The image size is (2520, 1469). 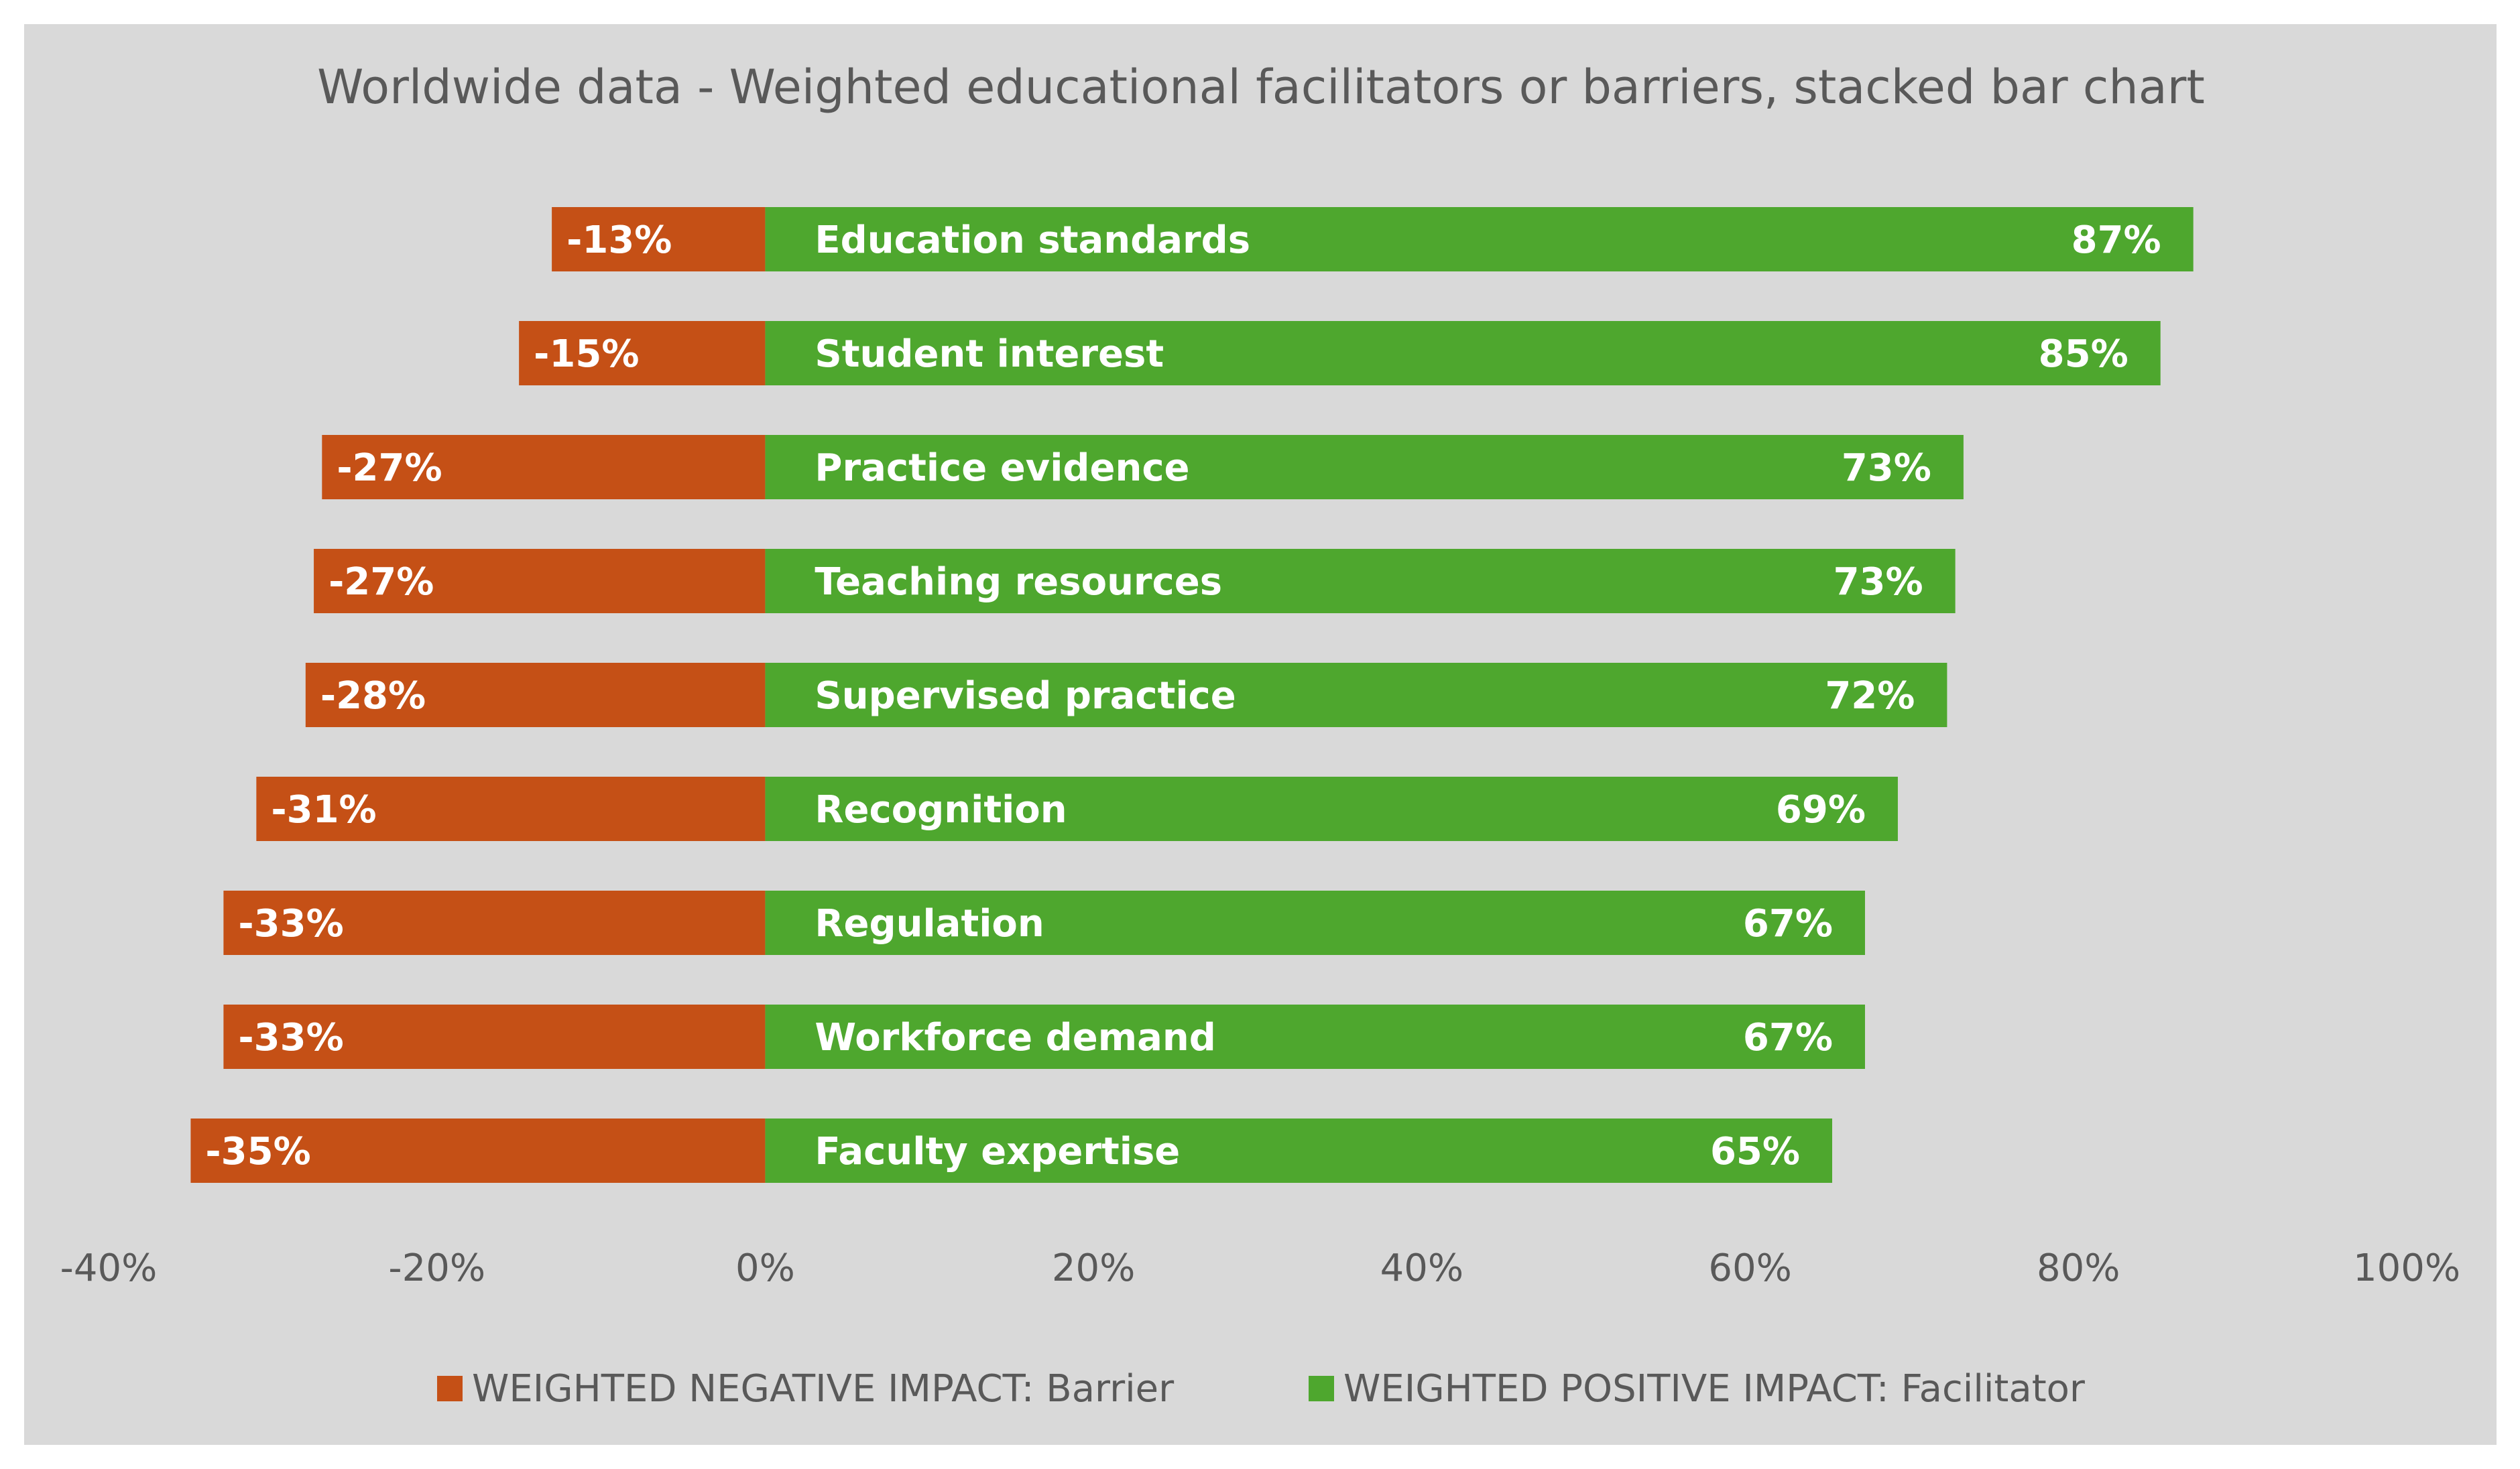 I want to click on bar-positive-practice-evidence, so click(x=1364, y=467).